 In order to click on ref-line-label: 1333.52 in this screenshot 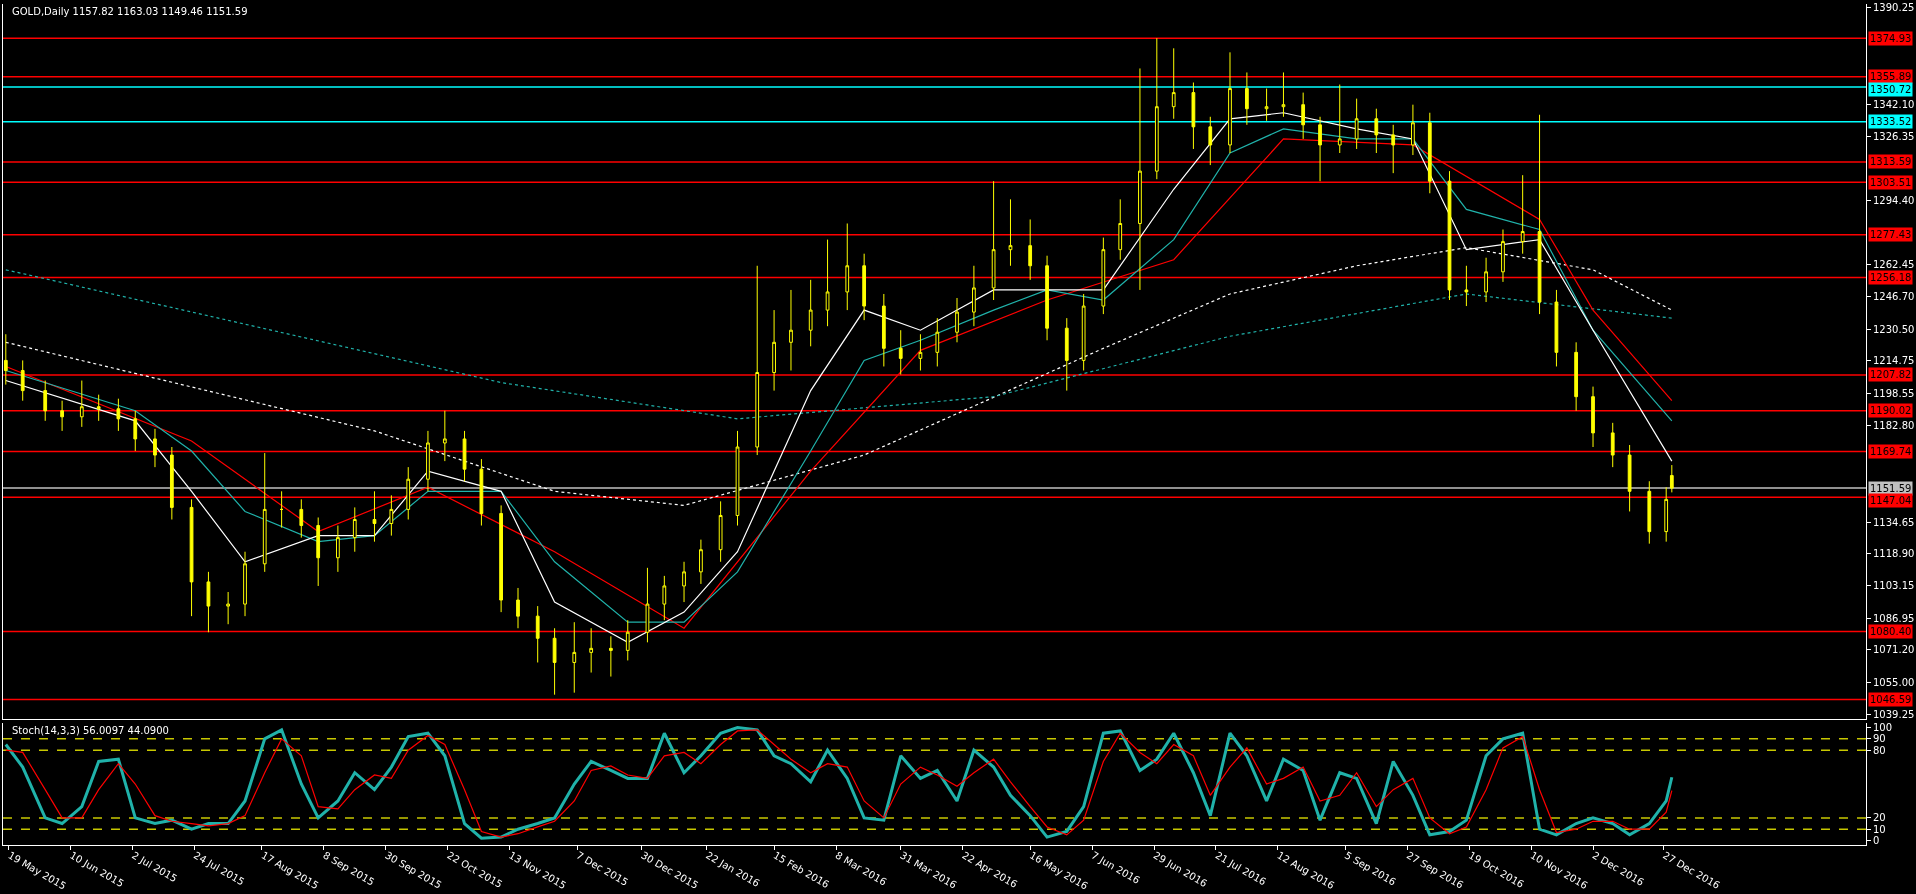, I will do `click(1891, 121)`.